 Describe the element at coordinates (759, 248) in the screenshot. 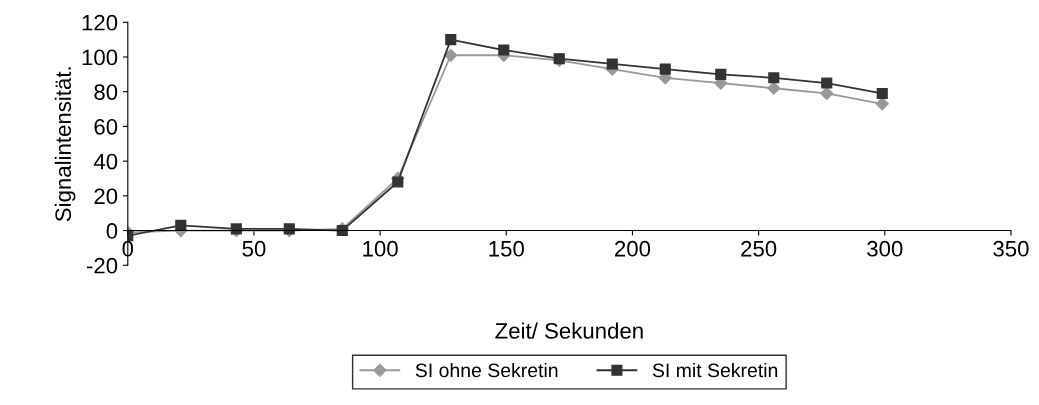

I see `x-tick-label: 250` at that location.